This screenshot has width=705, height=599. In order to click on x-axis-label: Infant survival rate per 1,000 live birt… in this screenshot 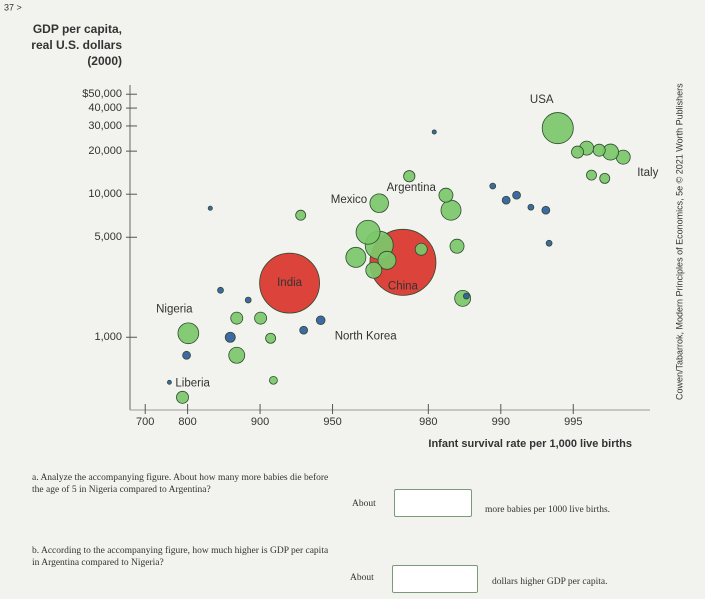, I will do `click(530, 444)`.